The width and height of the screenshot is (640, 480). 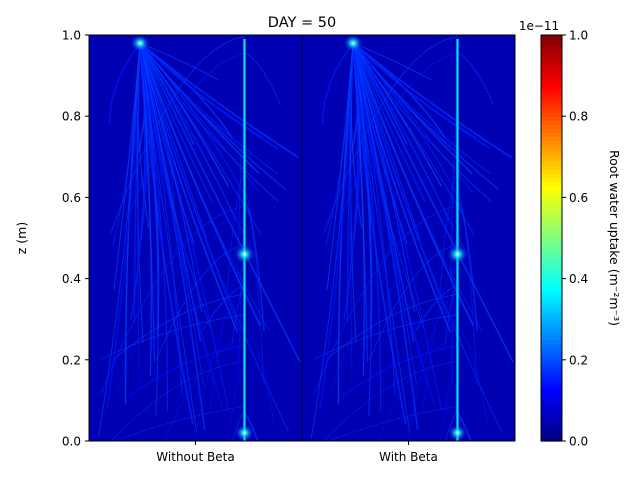 I want to click on colorbar-frame, so click(x=551, y=238).